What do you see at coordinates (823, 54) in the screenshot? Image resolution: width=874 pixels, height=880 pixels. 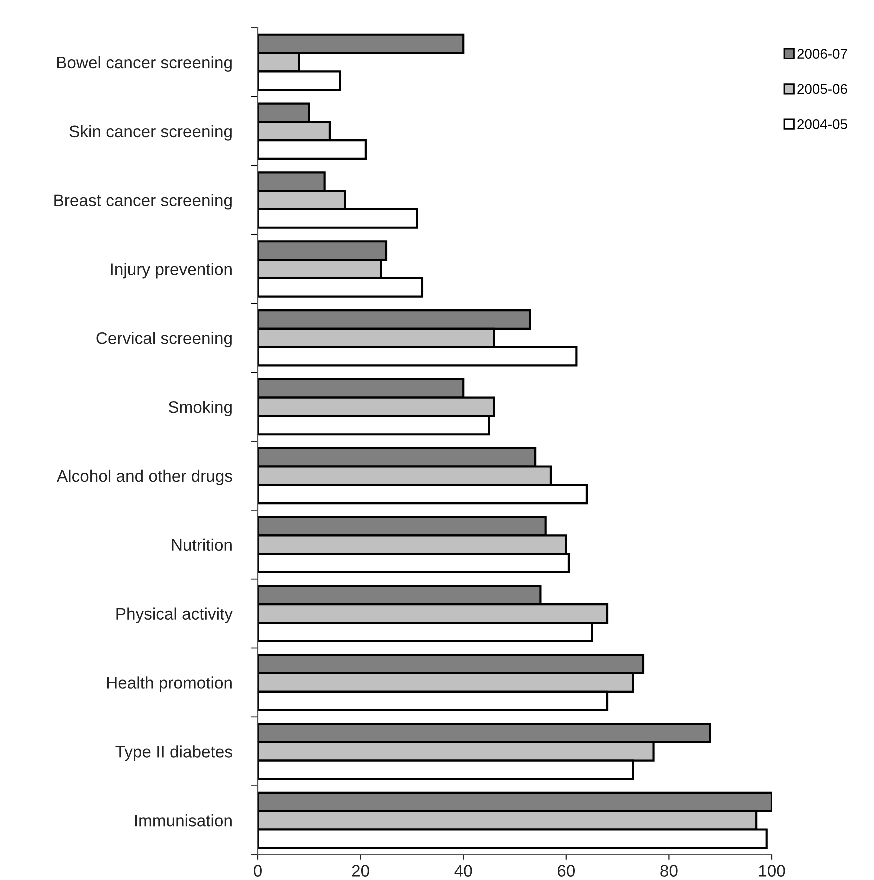 I see `legend-label: 2006-07` at bounding box center [823, 54].